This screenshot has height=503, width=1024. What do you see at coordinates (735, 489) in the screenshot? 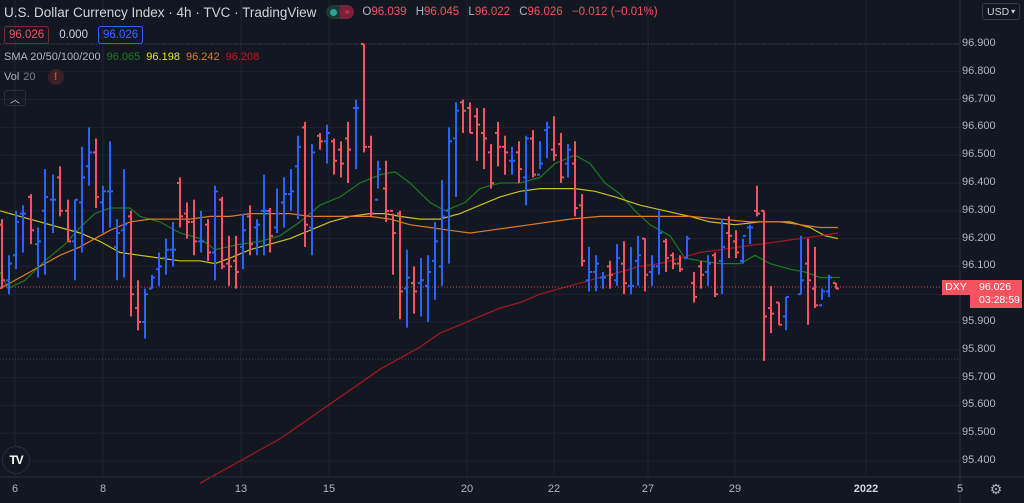
I see `time-scale-label: 29` at bounding box center [735, 489].